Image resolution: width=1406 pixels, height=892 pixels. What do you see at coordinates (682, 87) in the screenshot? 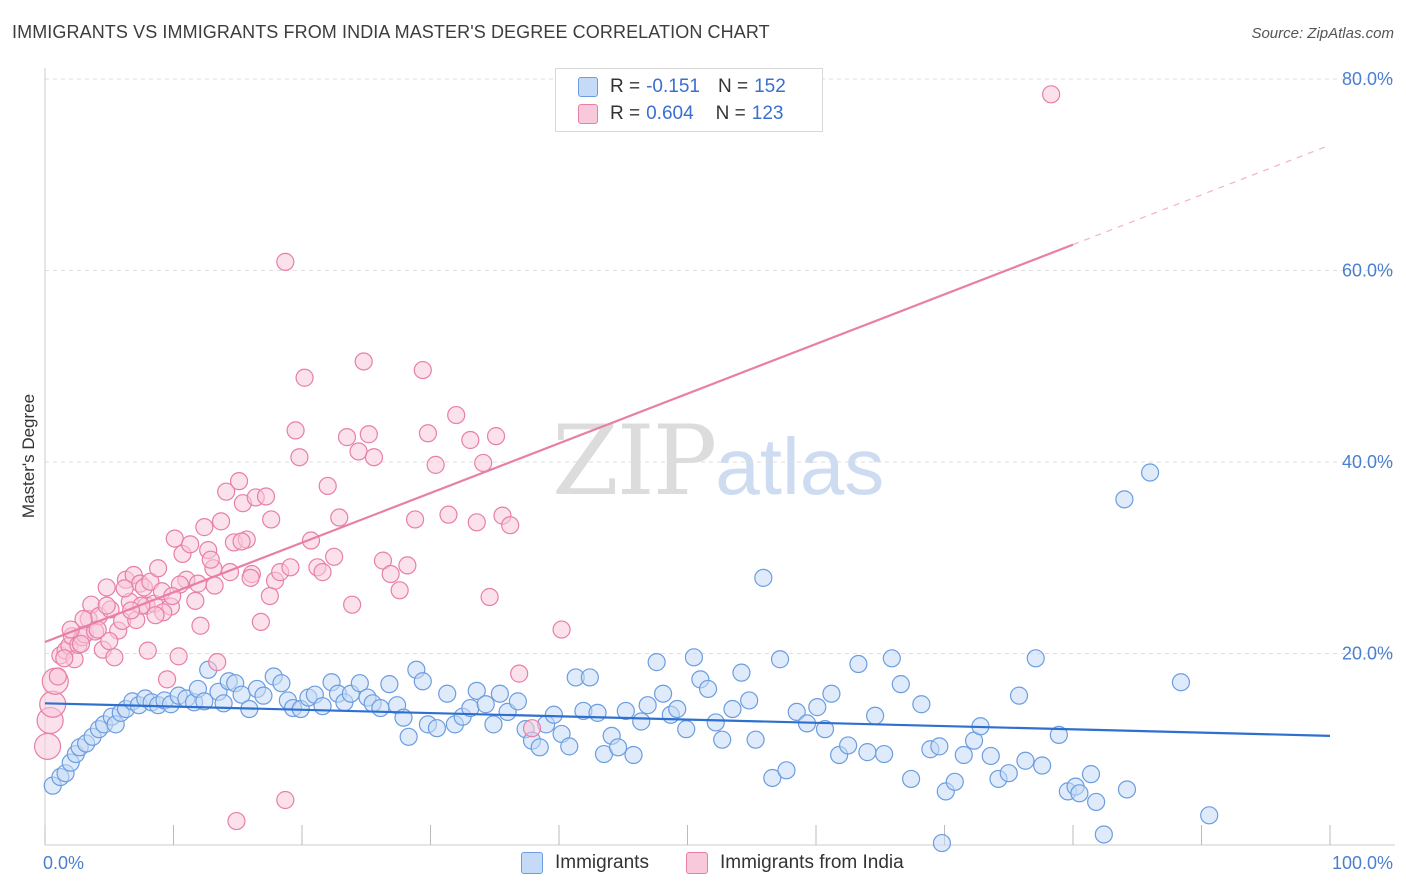
I see `legend-row-immigrants: R = -0.151 N = 152` at bounding box center [682, 87].